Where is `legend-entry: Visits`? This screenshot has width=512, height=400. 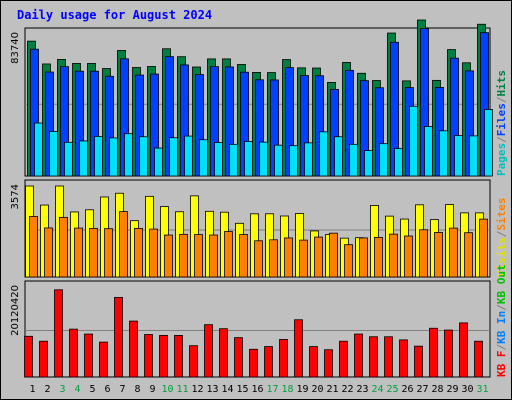 legend-entry: Visits is located at coordinates (501, 257).